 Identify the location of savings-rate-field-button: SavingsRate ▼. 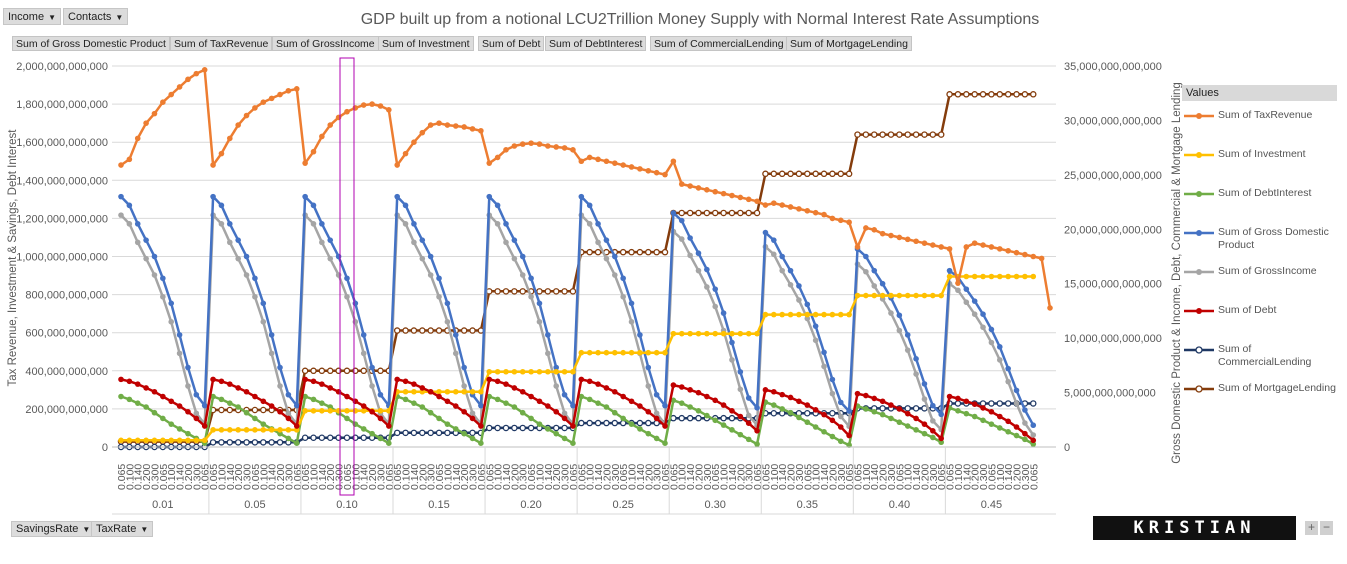
(53, 529).